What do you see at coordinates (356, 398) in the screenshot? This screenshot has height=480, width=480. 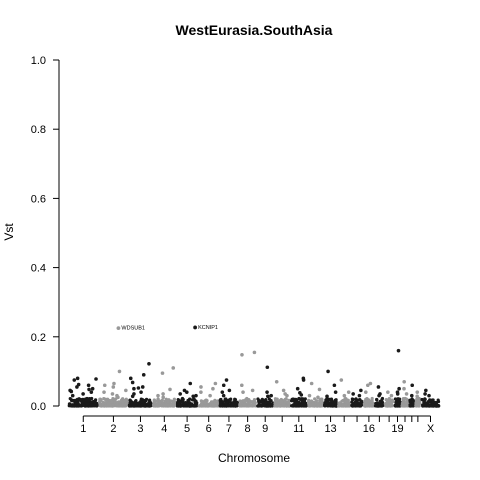 I see `chromosome-15-points` at bounding box center [356, 398].